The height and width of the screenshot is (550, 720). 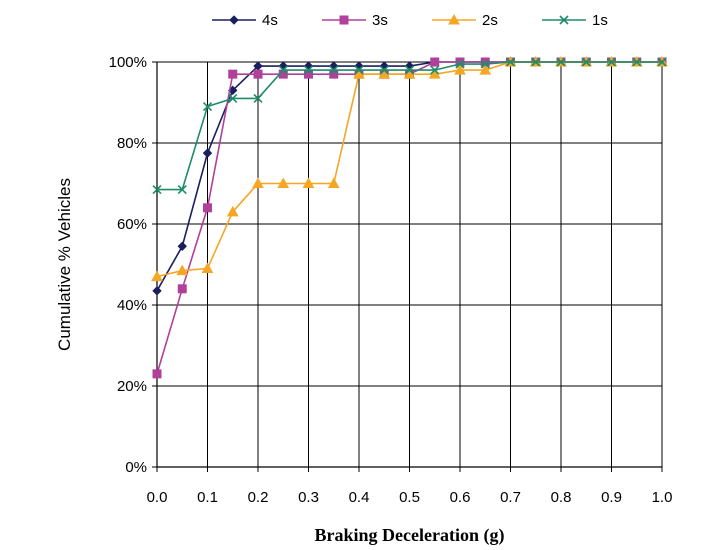 What do you see at coordinates (410, 535) in the screenshot?
I see `x-axis-label: Braking Deceleration (g)` at bounding box center [410, 535].